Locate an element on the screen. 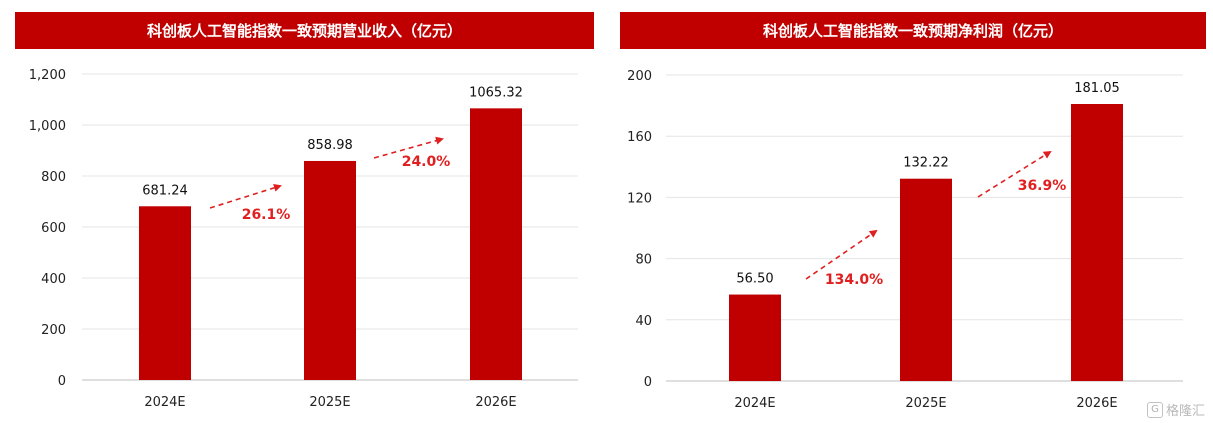 The image size is (1213, 423). data-label: 858.98 is located at coordinates (330, 145).